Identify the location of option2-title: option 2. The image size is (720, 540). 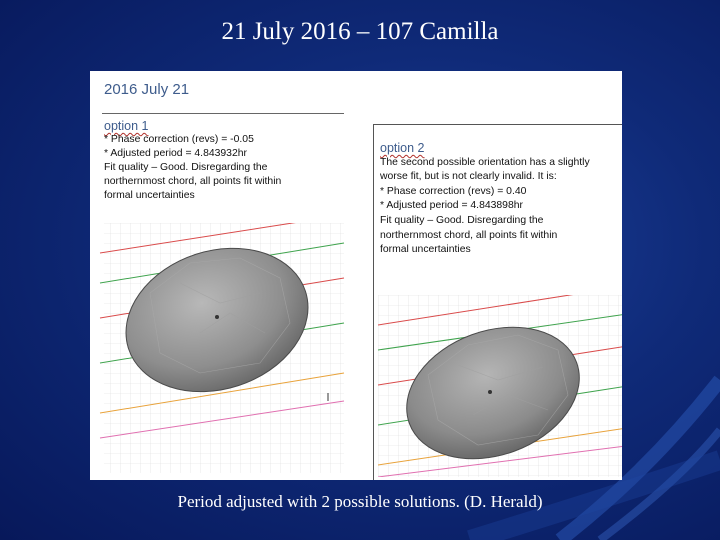
(402, 148).